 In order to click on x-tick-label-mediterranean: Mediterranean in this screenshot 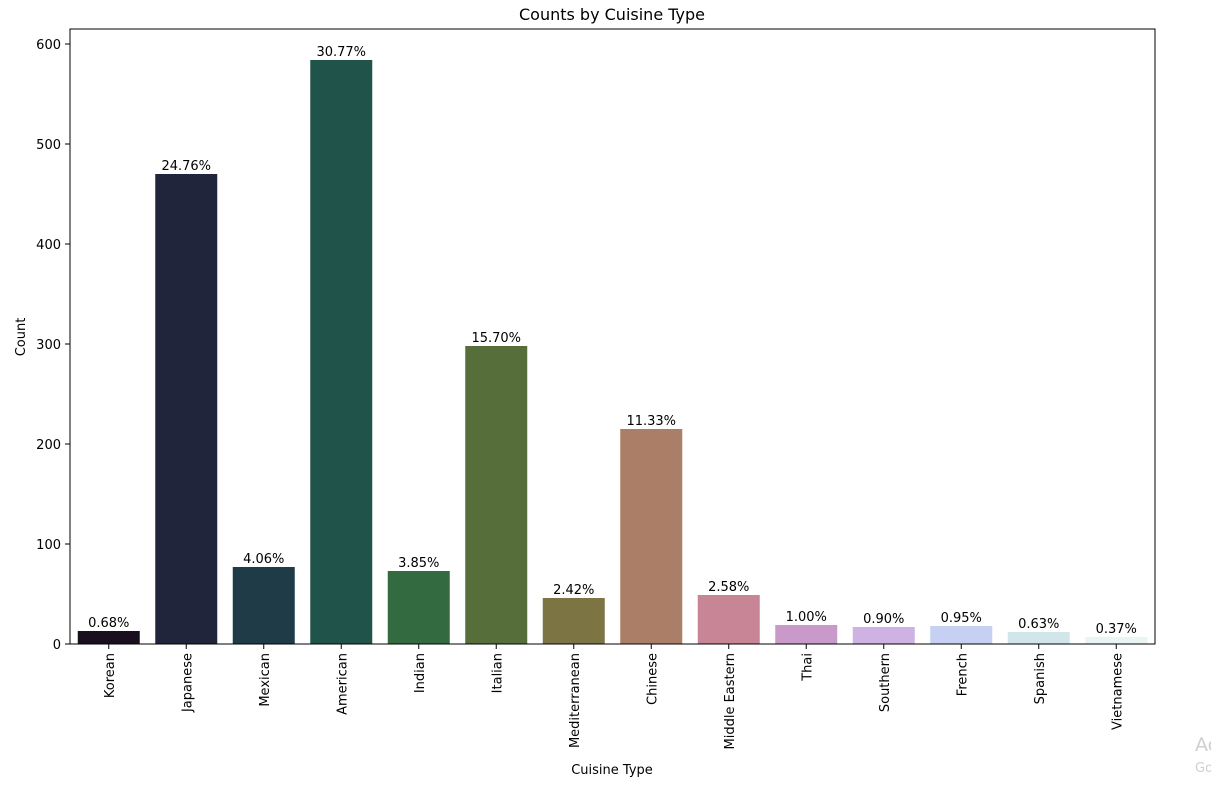, I will do `click(575, 700)`.